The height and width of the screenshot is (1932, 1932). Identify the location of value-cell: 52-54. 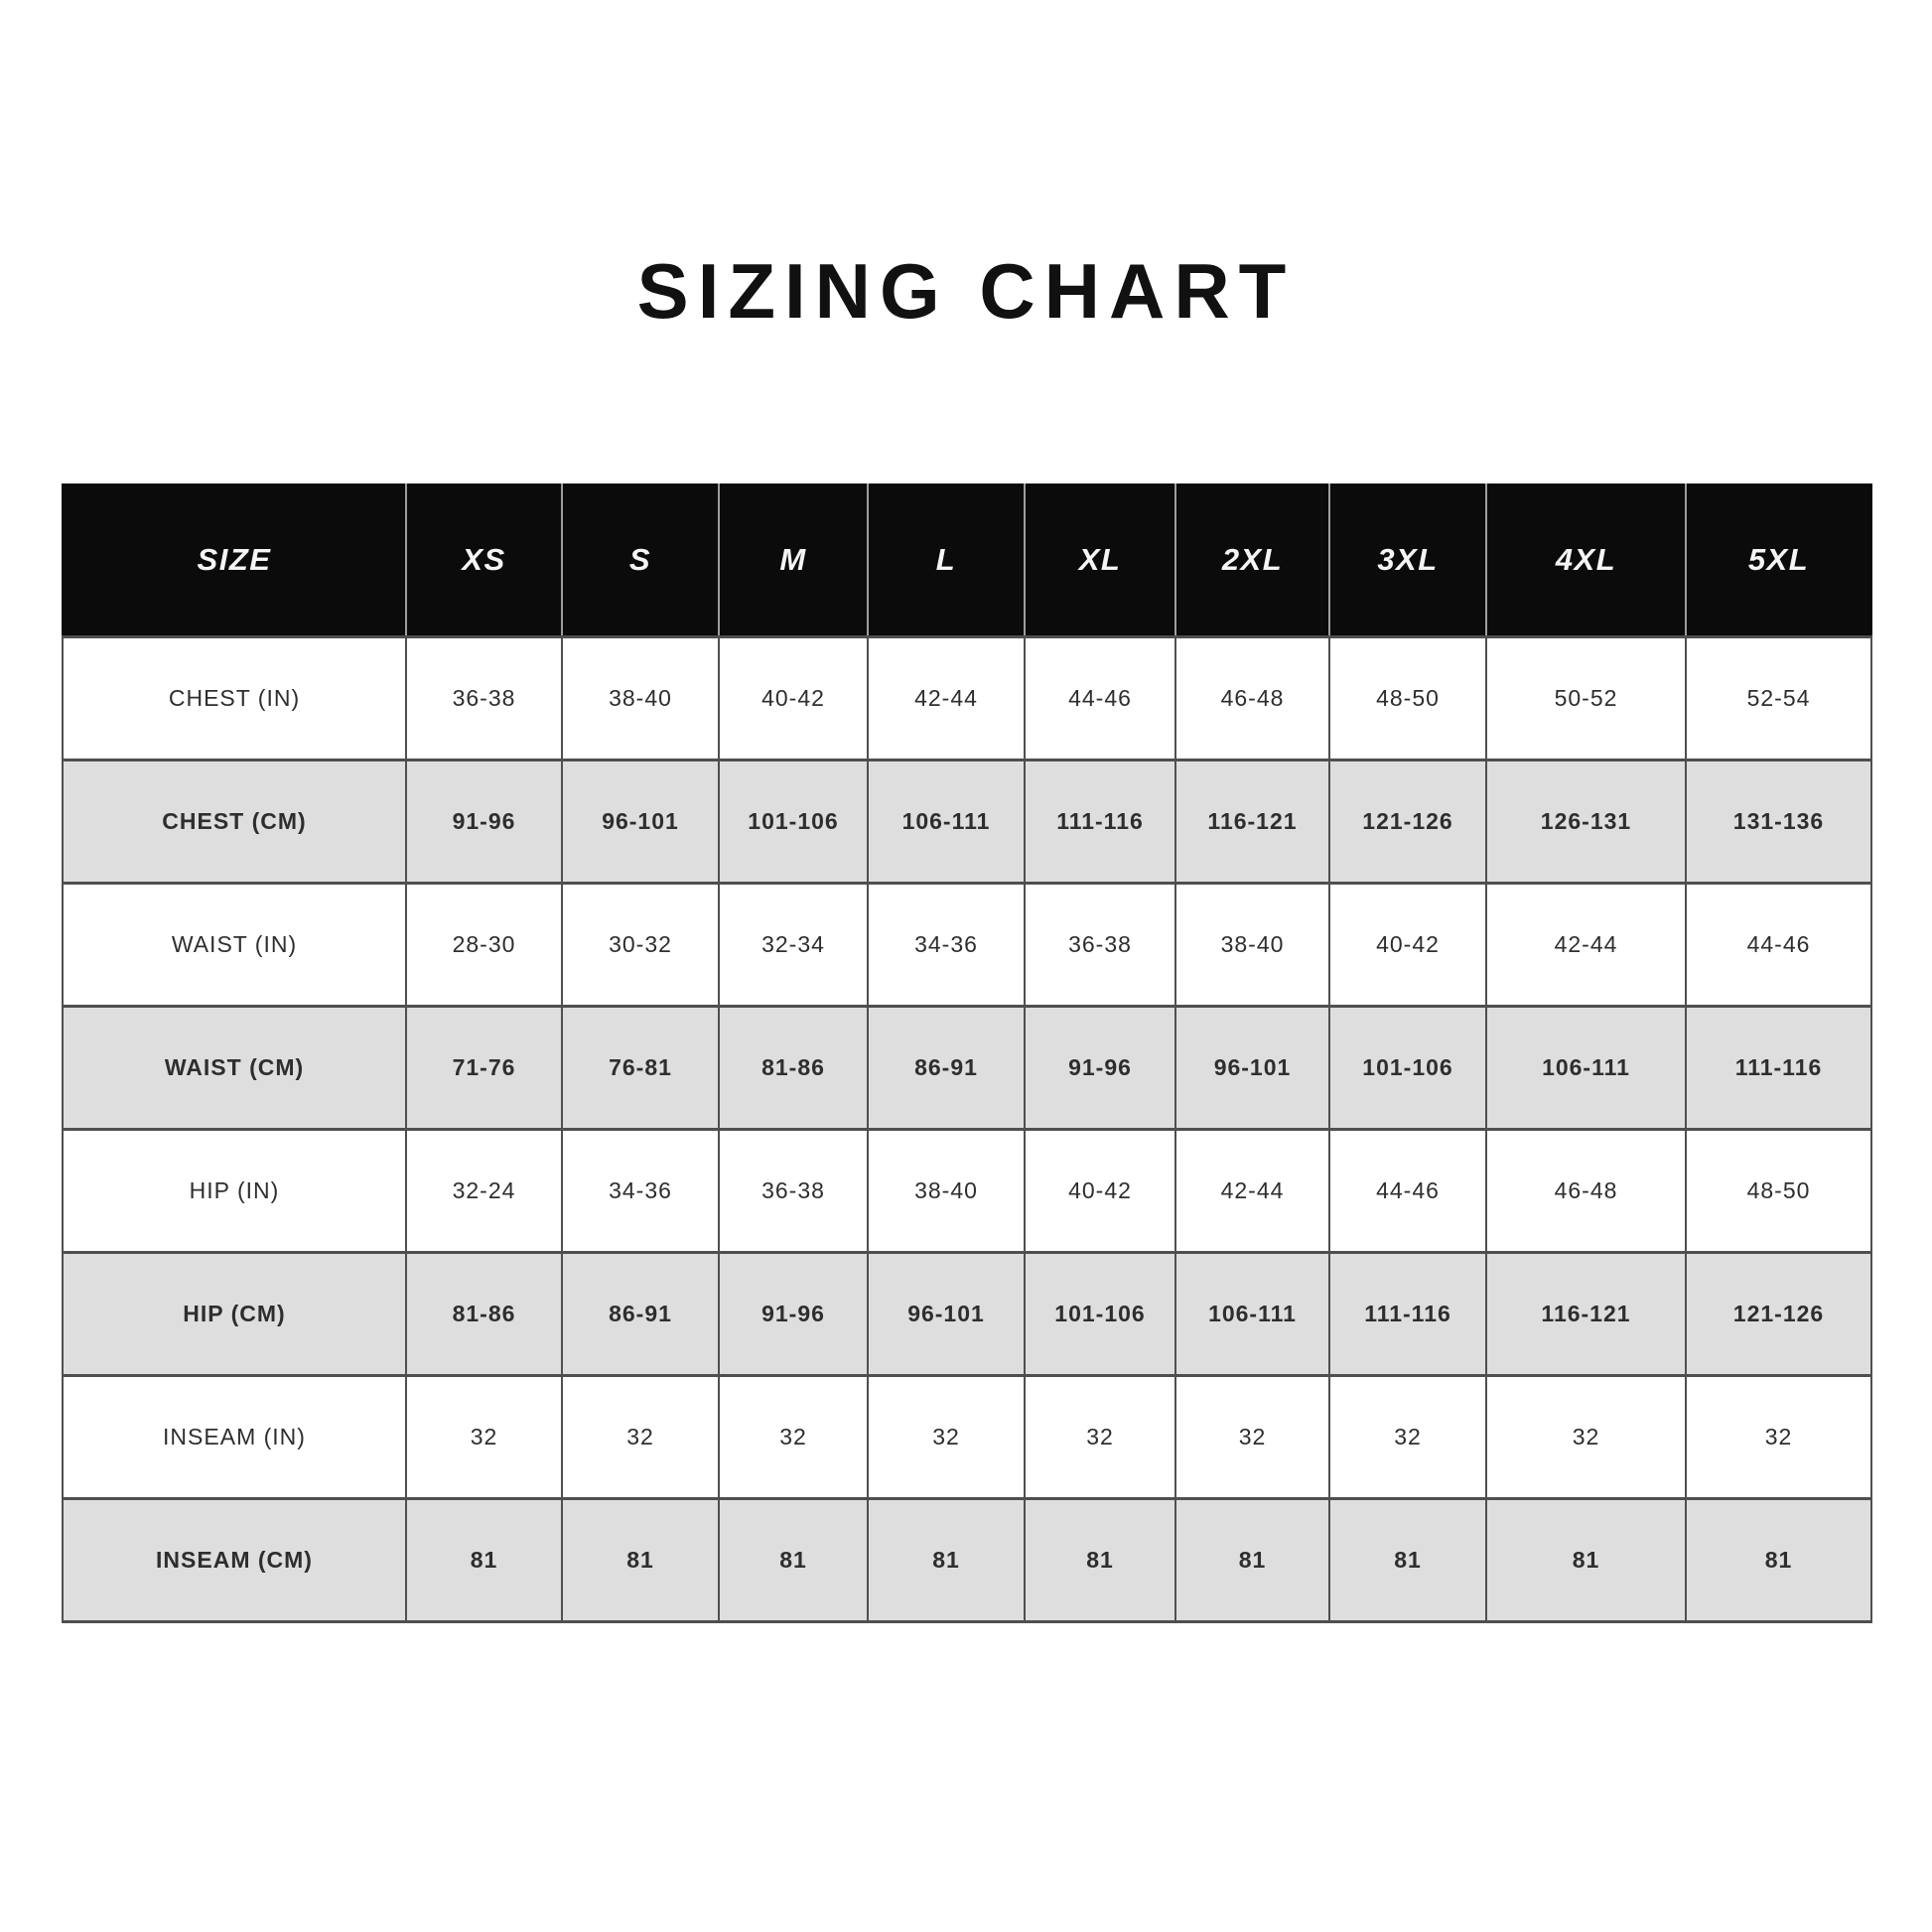
(1778, 698).